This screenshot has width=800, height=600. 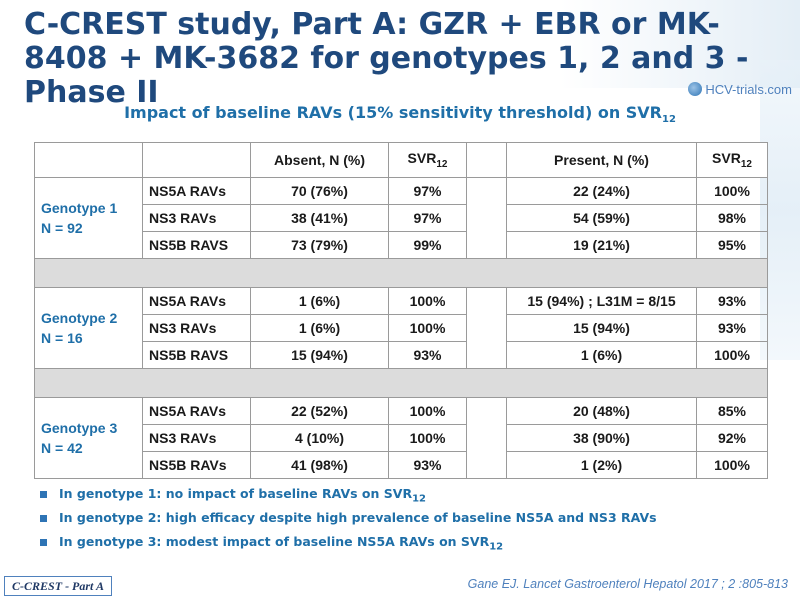 What do you see at coordinates (601, 245) in the screenshot?
I see `present-cell: 19 (21%)` at bounding box center [601, 245].